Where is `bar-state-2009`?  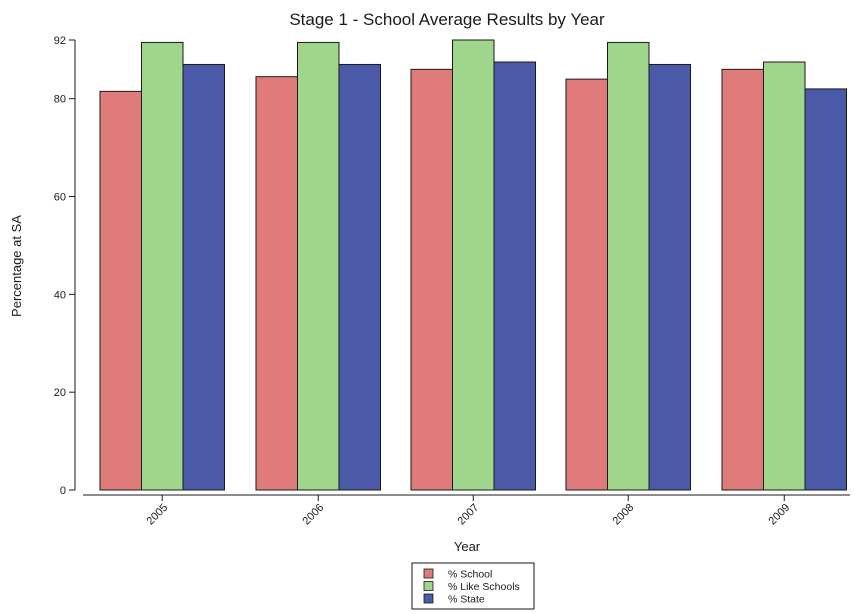 bar-state-2009 is located at coordinates (825, 289).